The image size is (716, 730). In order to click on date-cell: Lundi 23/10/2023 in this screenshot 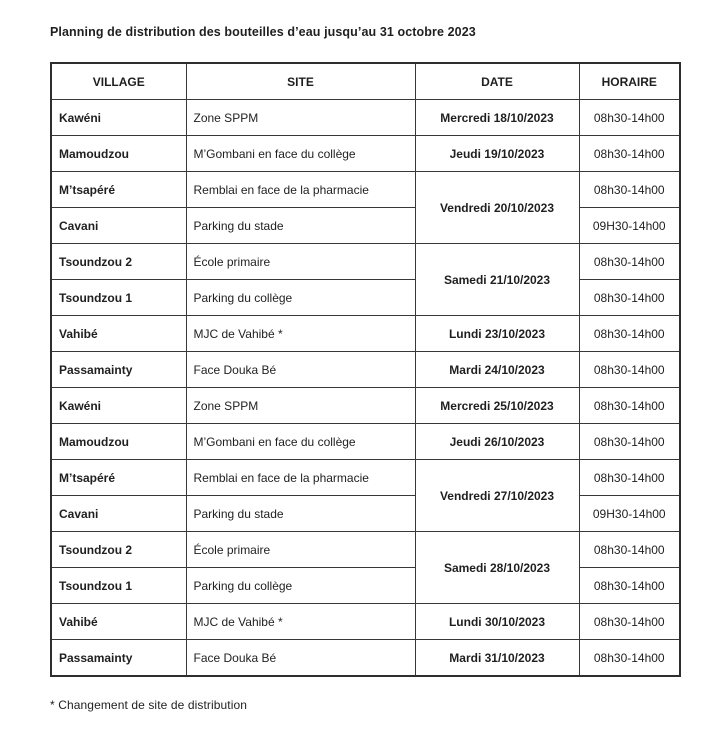, I will do `click(497, 333)`.